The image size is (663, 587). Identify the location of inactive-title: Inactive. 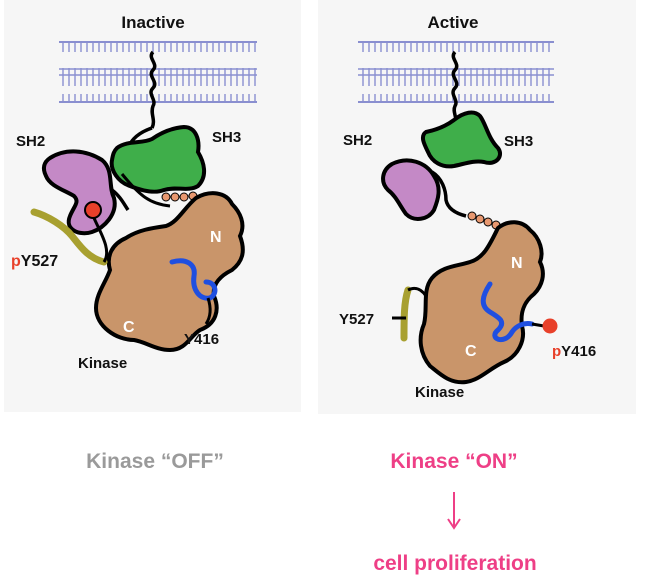
(152, 22).